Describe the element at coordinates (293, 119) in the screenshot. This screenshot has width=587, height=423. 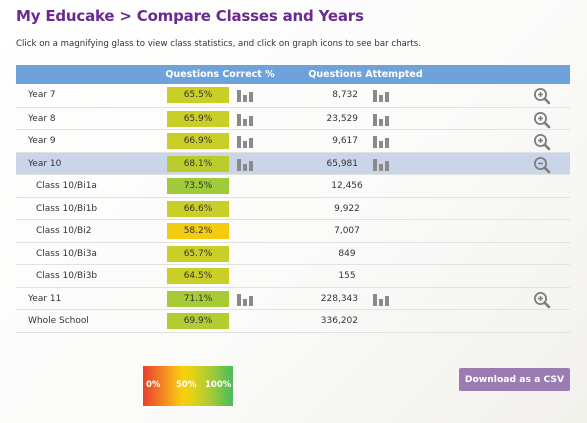
I see `year-row: Year 8 65.9% 23,529` at that location.